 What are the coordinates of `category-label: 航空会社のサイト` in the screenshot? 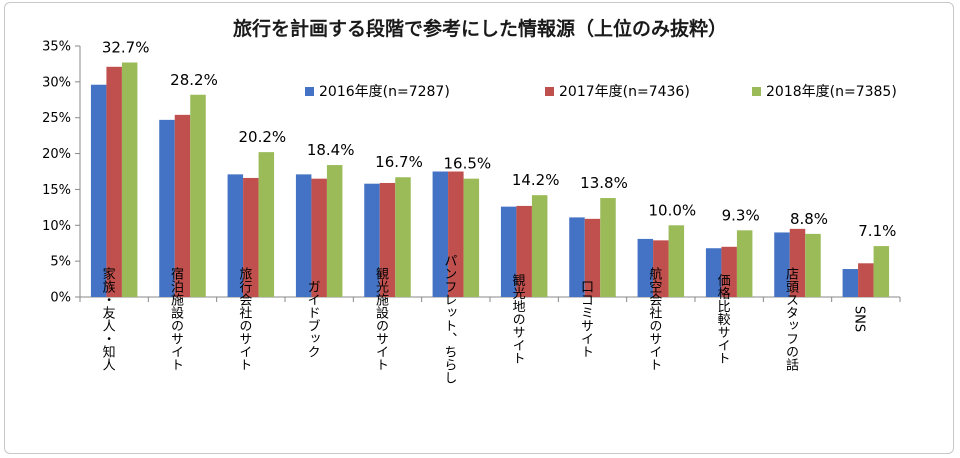 It's located at (654, 318).